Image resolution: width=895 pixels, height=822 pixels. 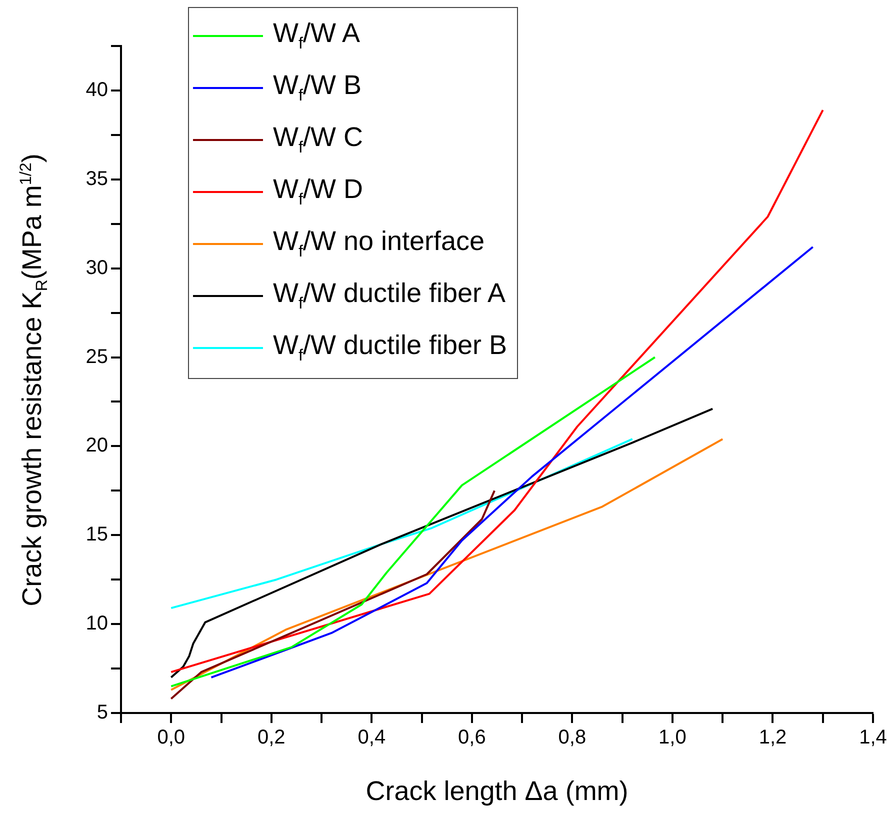 What do you see at coordinates (97, 445) in the screenshot?
I see `y-tick-label: 20` at bounding box center [97, 445].